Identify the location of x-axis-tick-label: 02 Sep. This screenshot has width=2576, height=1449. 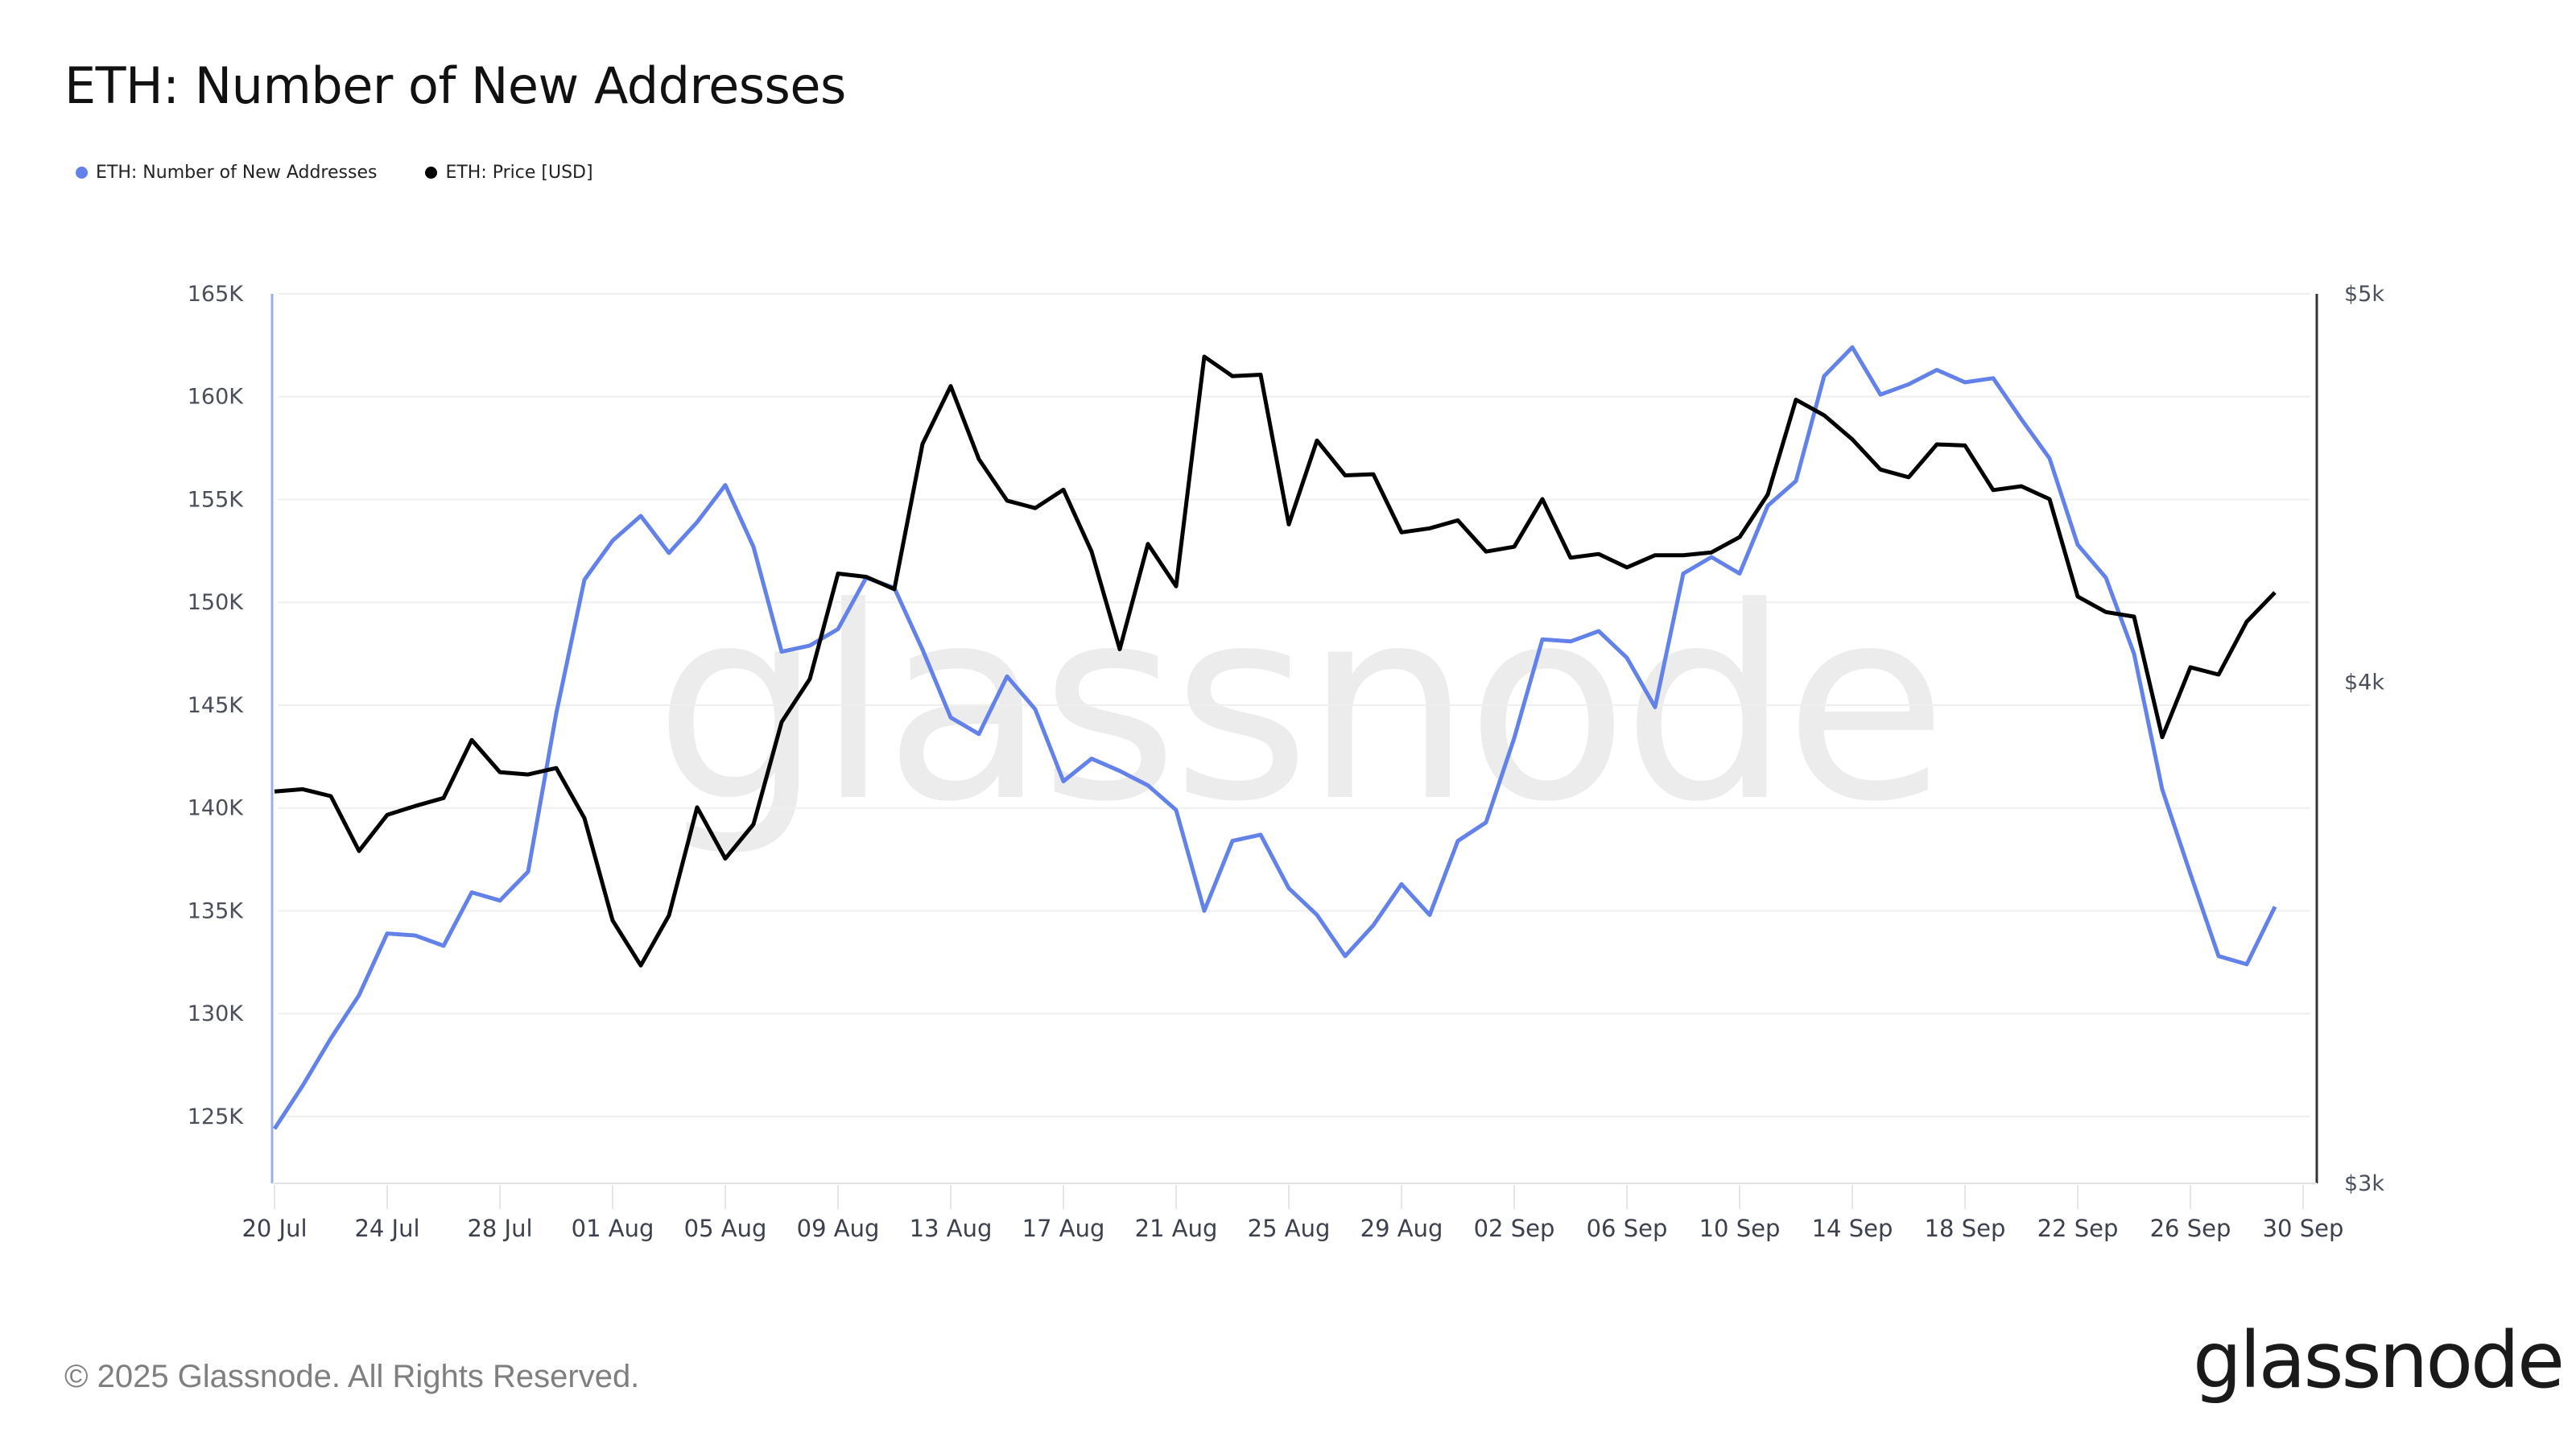
(1514, 1228).